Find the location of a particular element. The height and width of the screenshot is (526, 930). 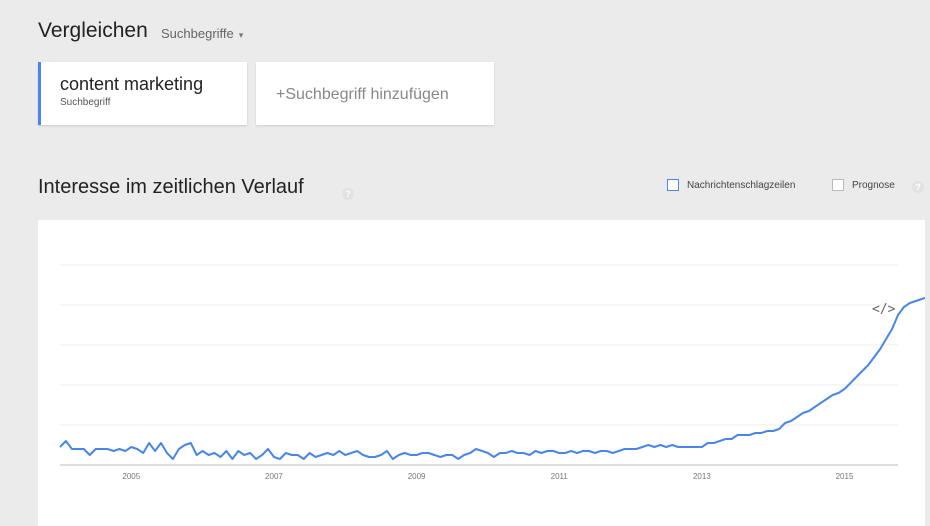

forecast-option: Prognose is located at coordinates (863, 185).